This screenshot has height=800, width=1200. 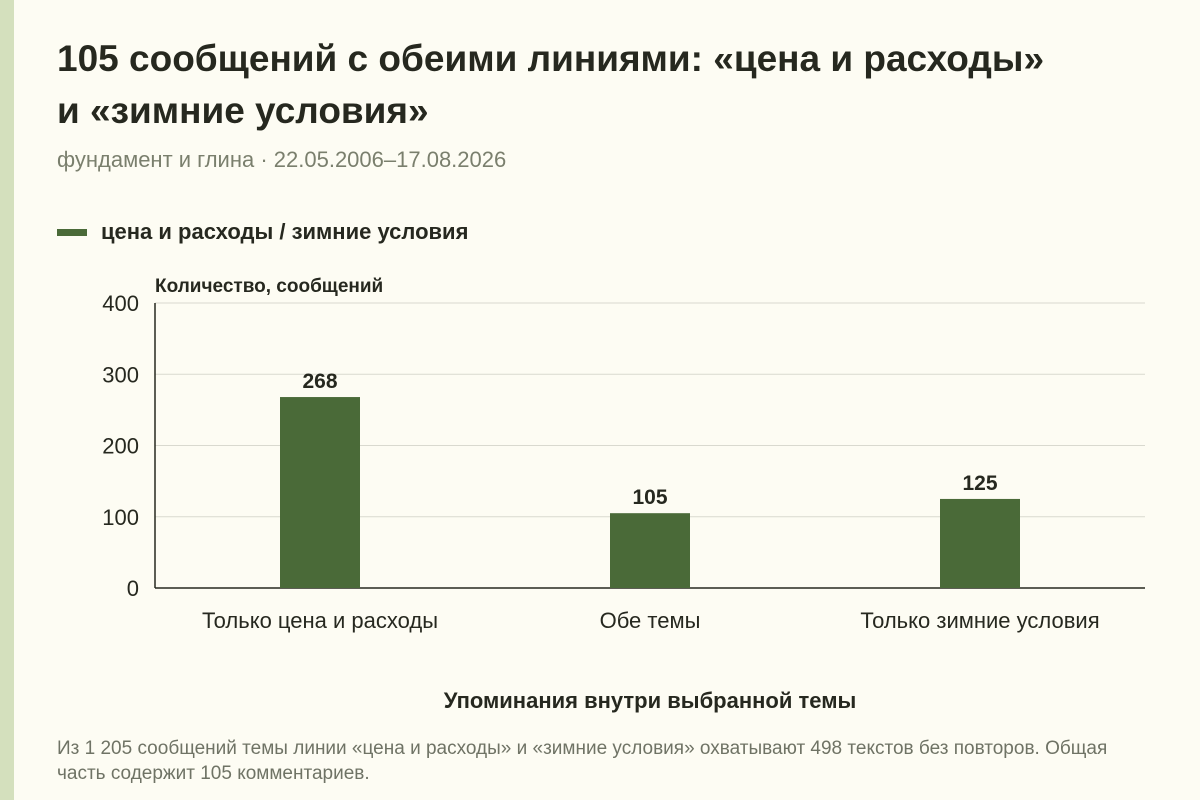 I want to click on x-tick-label: Только зимние условия, so click(x=979, y=620).